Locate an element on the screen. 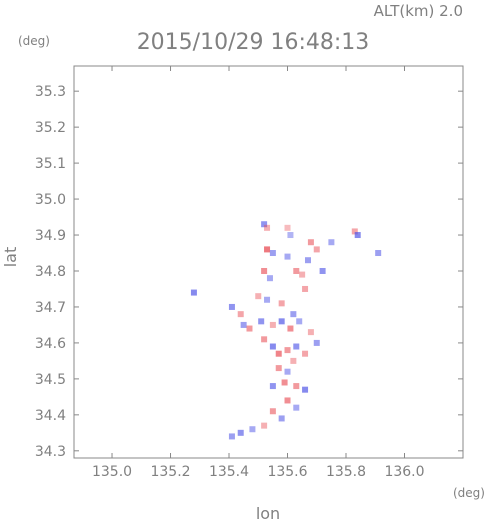 The width and height of the screenshot is (491, 521). y-tick-label: 35.3 is located at coordinates (50, 92).